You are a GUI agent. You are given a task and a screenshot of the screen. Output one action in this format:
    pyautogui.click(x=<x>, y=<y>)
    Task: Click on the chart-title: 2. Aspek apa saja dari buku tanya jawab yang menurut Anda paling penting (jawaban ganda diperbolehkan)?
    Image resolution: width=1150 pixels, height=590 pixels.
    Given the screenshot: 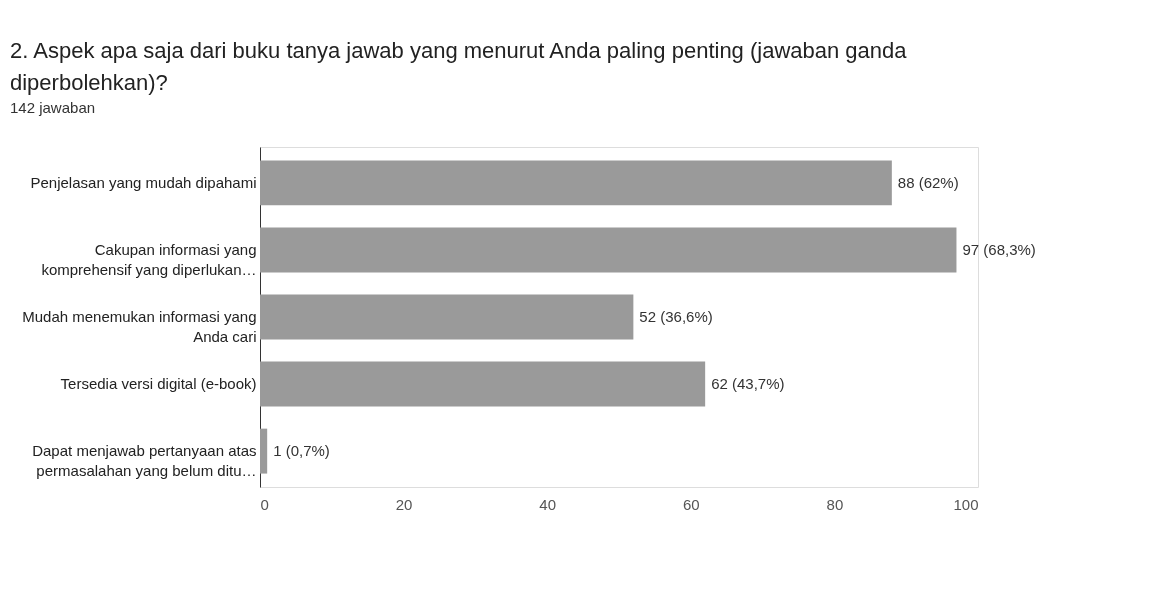 What is the action you would take?
    pyautogui.click(x=459, y=66)
    